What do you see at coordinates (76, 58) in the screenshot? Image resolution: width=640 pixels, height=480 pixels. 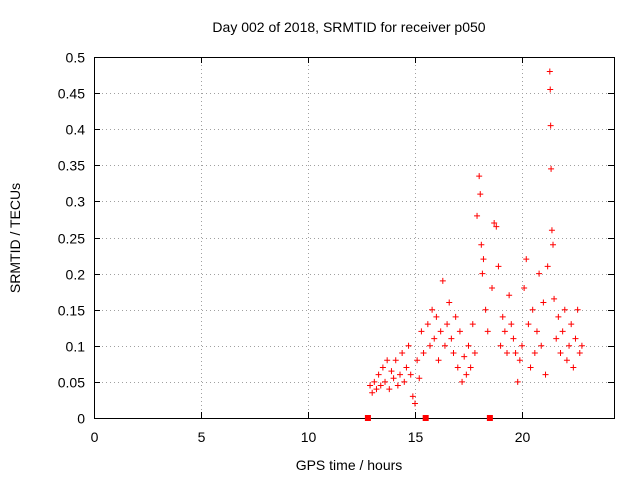 I see `y-tick-label: 0.5` at bounding box center [76, 58].